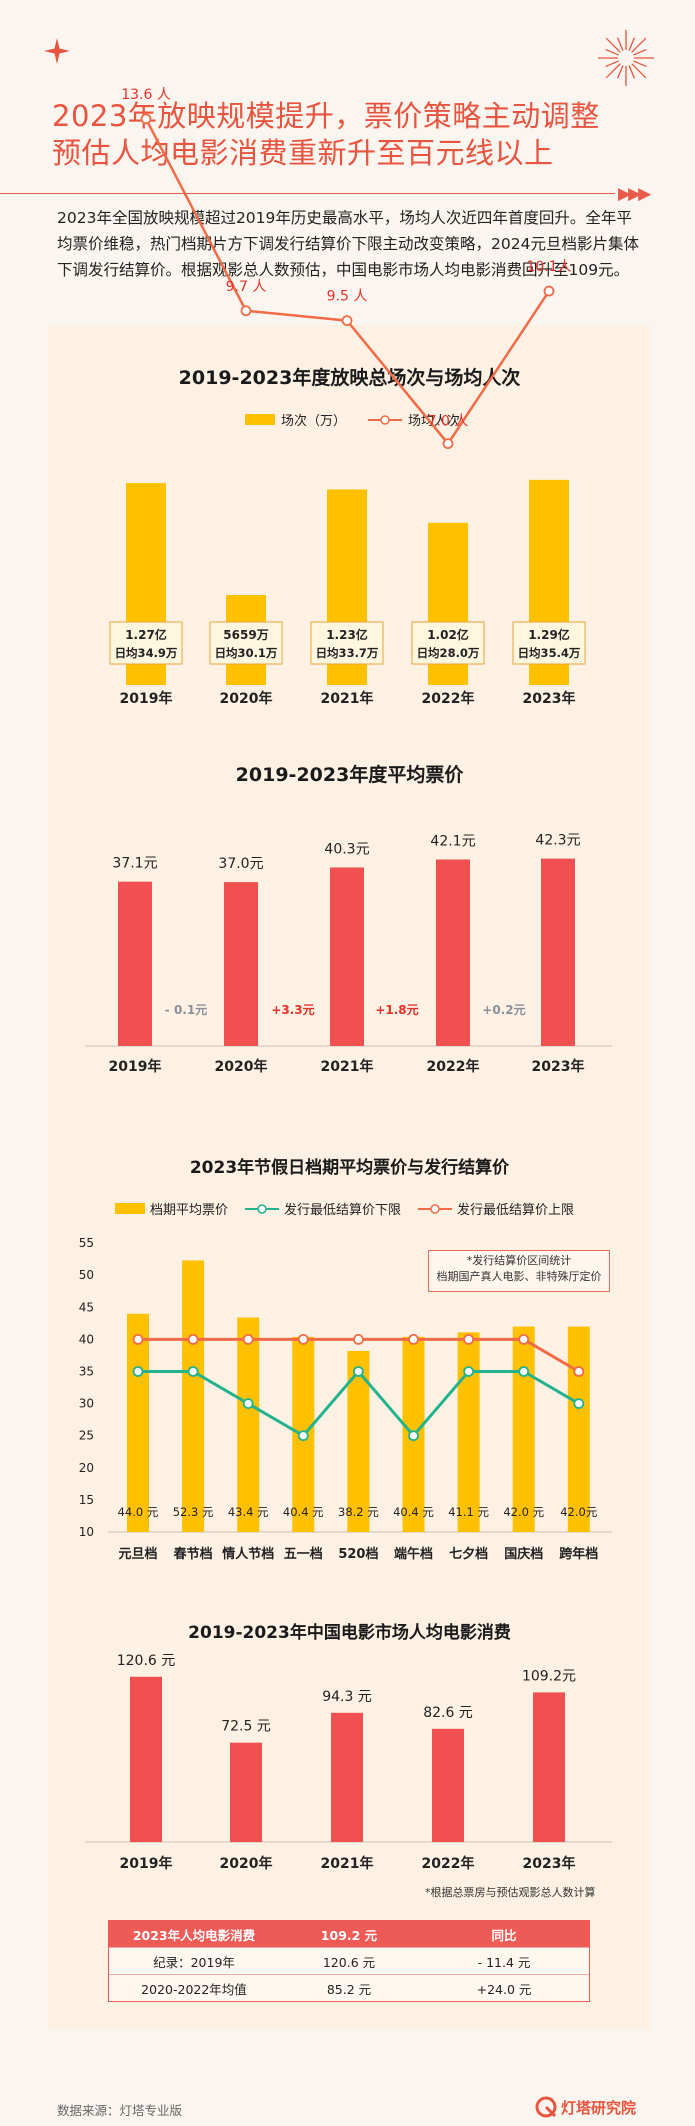 This screenshot has height=2126, width=695. Describe the element at coordinates (120, 2110) in the screenshot. I see `data-source: 数据来源：灯塔专业版` at that location.